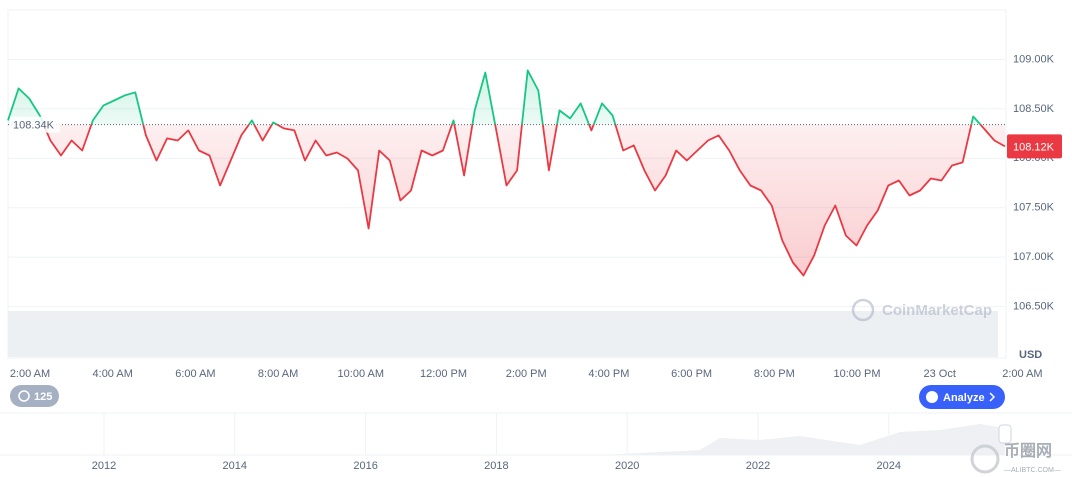  What do you see at coordinates (43, 397) in the screenshot?
I see `badge-text: 125` at bounding box center [43, 397].